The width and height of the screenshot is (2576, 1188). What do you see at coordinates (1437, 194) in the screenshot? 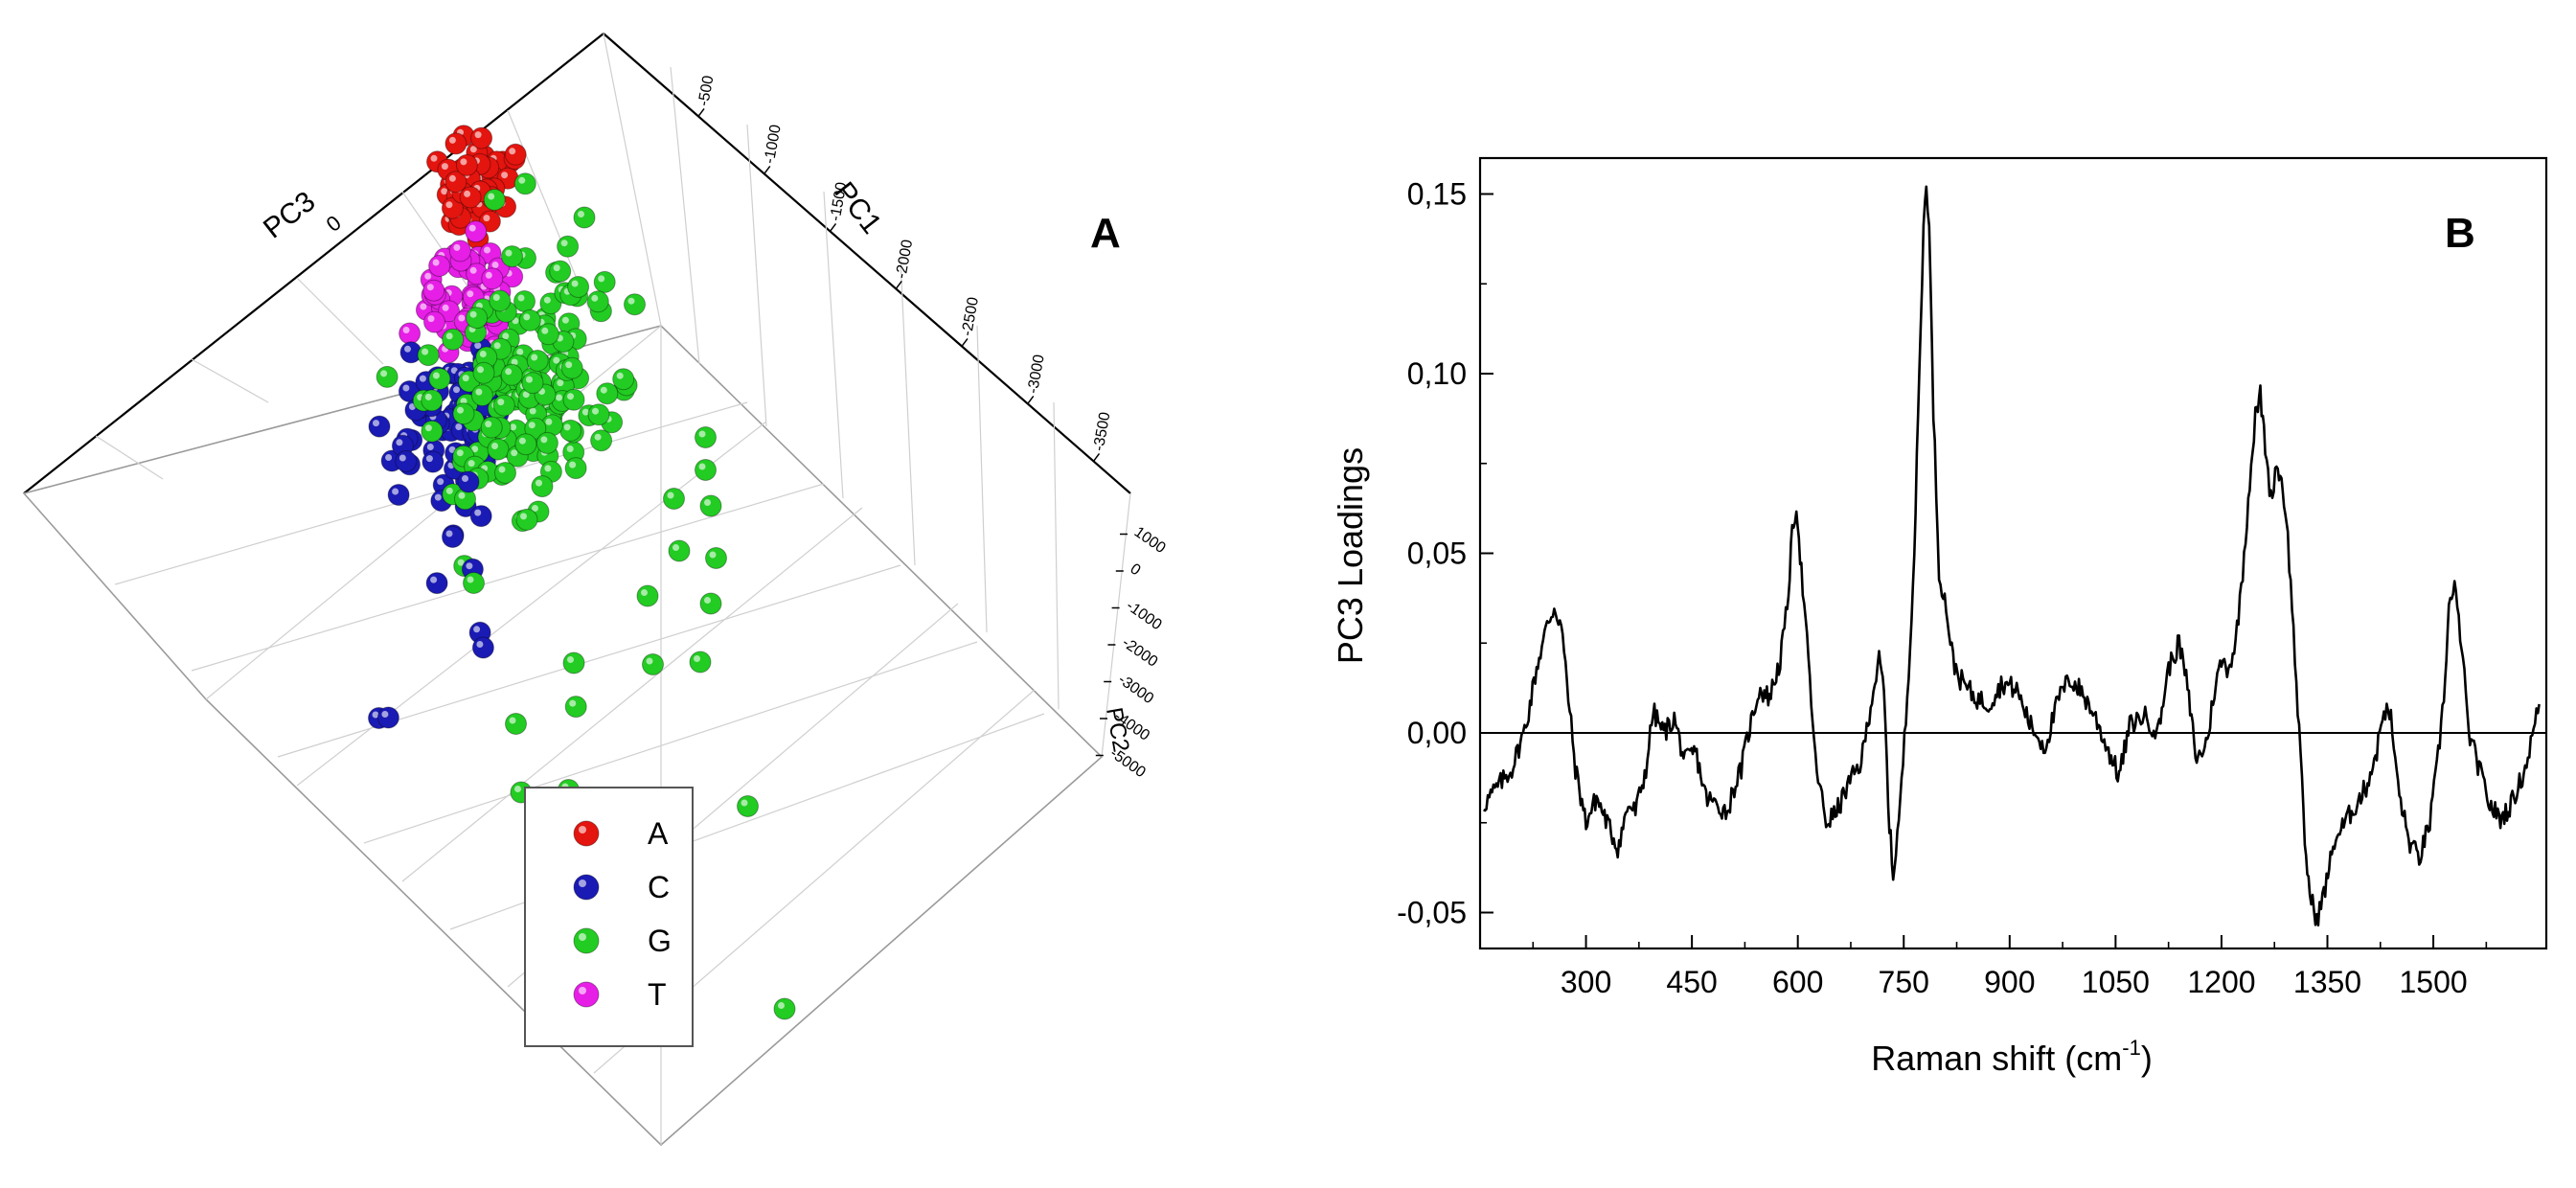
I see `y-tick-label: 0,15` at bounding box center [1437, 194].